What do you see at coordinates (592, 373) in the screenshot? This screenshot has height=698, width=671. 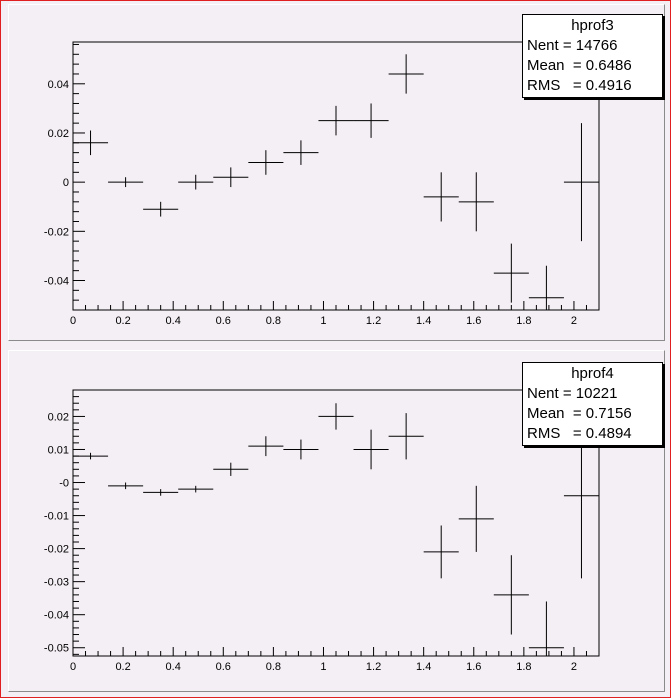 I see `stats-title: hprof4` at bounding box center [592, 373].